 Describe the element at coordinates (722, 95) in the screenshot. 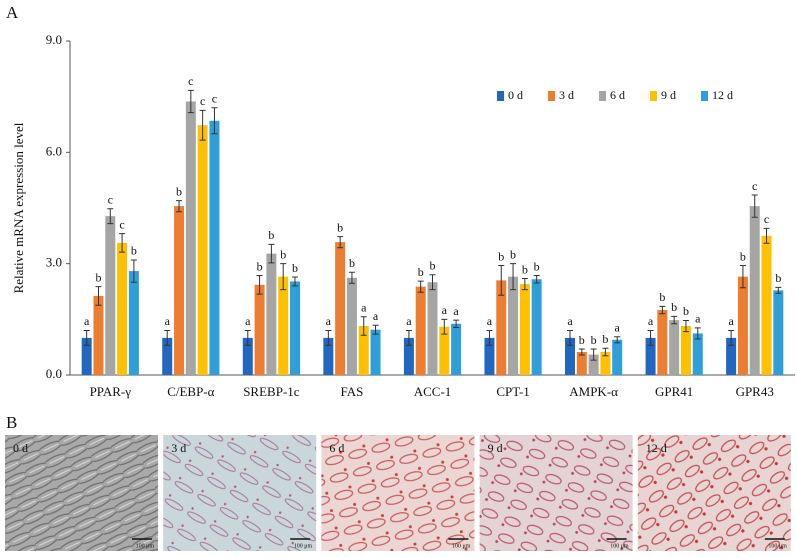

I see `legend-label: 12 d` at that location.